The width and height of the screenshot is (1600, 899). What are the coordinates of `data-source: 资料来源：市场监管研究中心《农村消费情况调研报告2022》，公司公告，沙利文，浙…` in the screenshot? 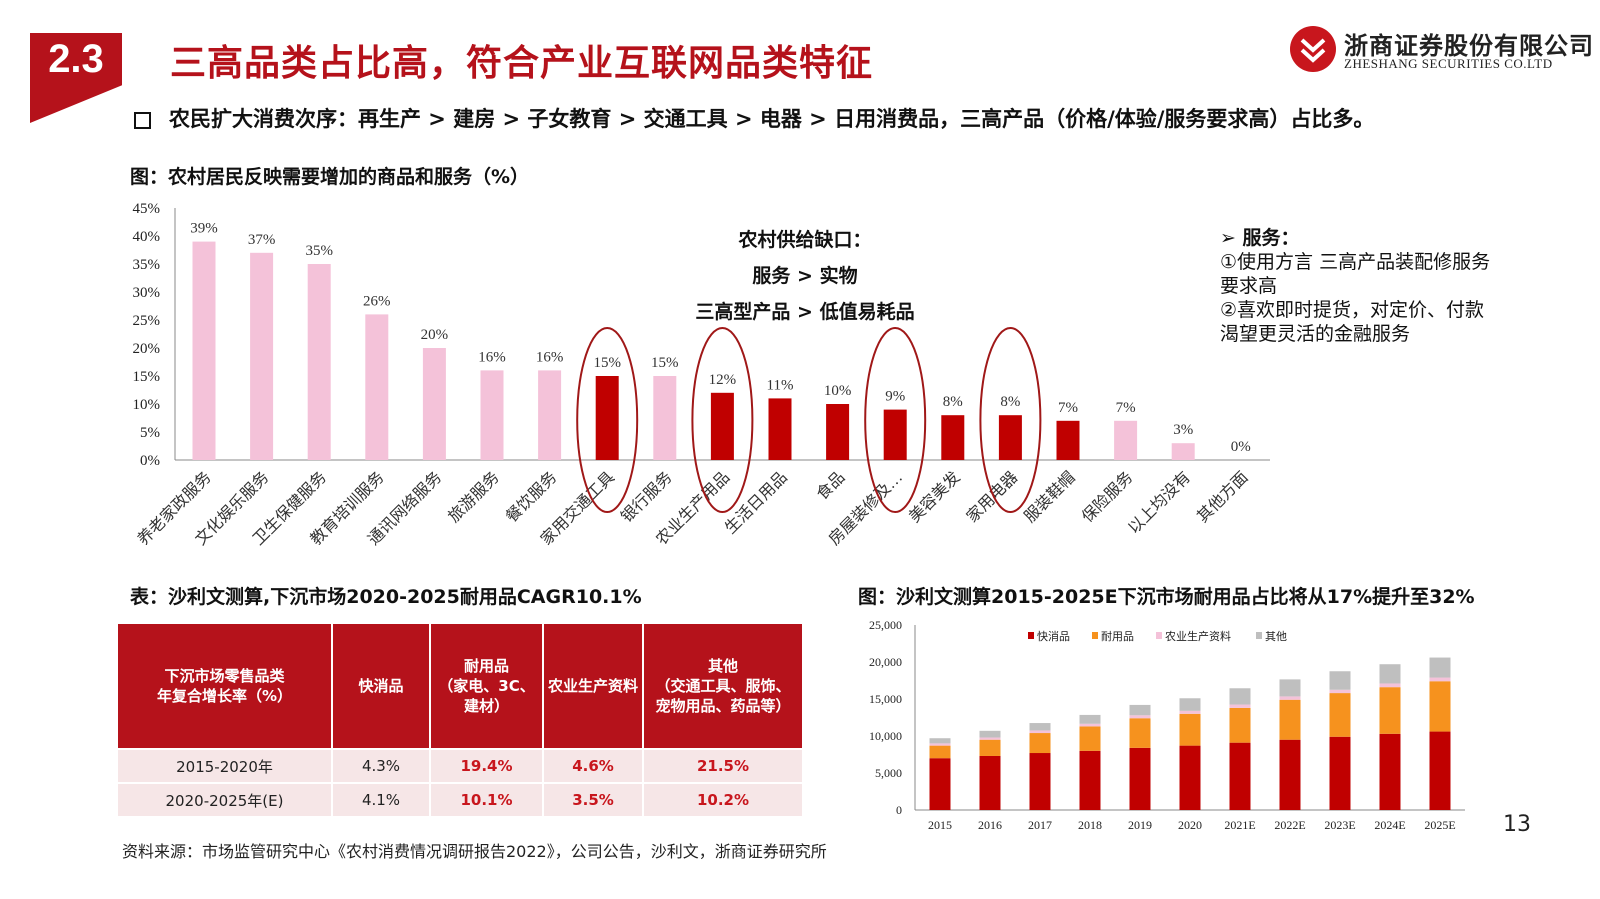 It's located at (474, 851).